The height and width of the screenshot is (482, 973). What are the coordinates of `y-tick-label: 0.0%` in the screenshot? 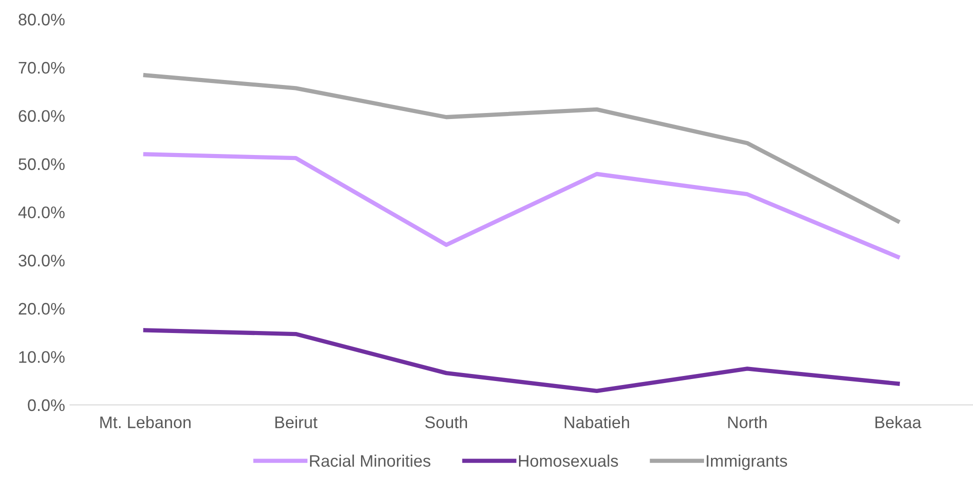 It's located at (46, 405).